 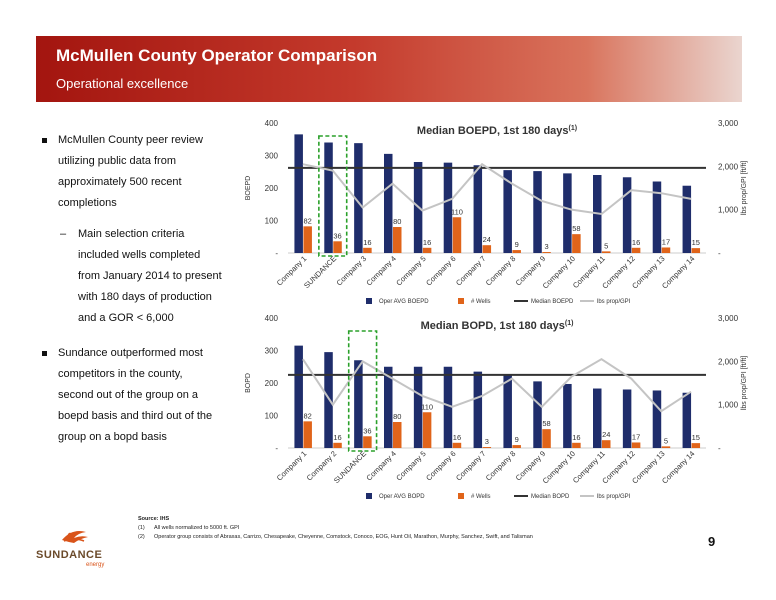 I want to click on chart-title: Median BOEPD, 1st 180 days(1), so click(x=497, y=131).